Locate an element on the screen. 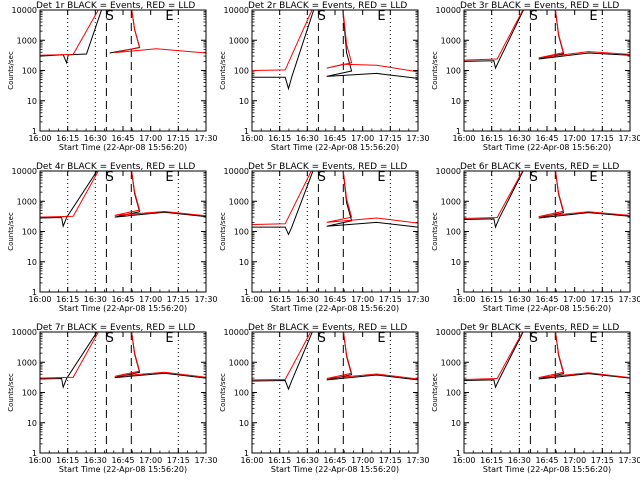 Image resolution: width=640 pixels, height=485 pixels. panel-title: Det 5r BLACK = Events, RED = LLD is located at coordinates (327, 167).